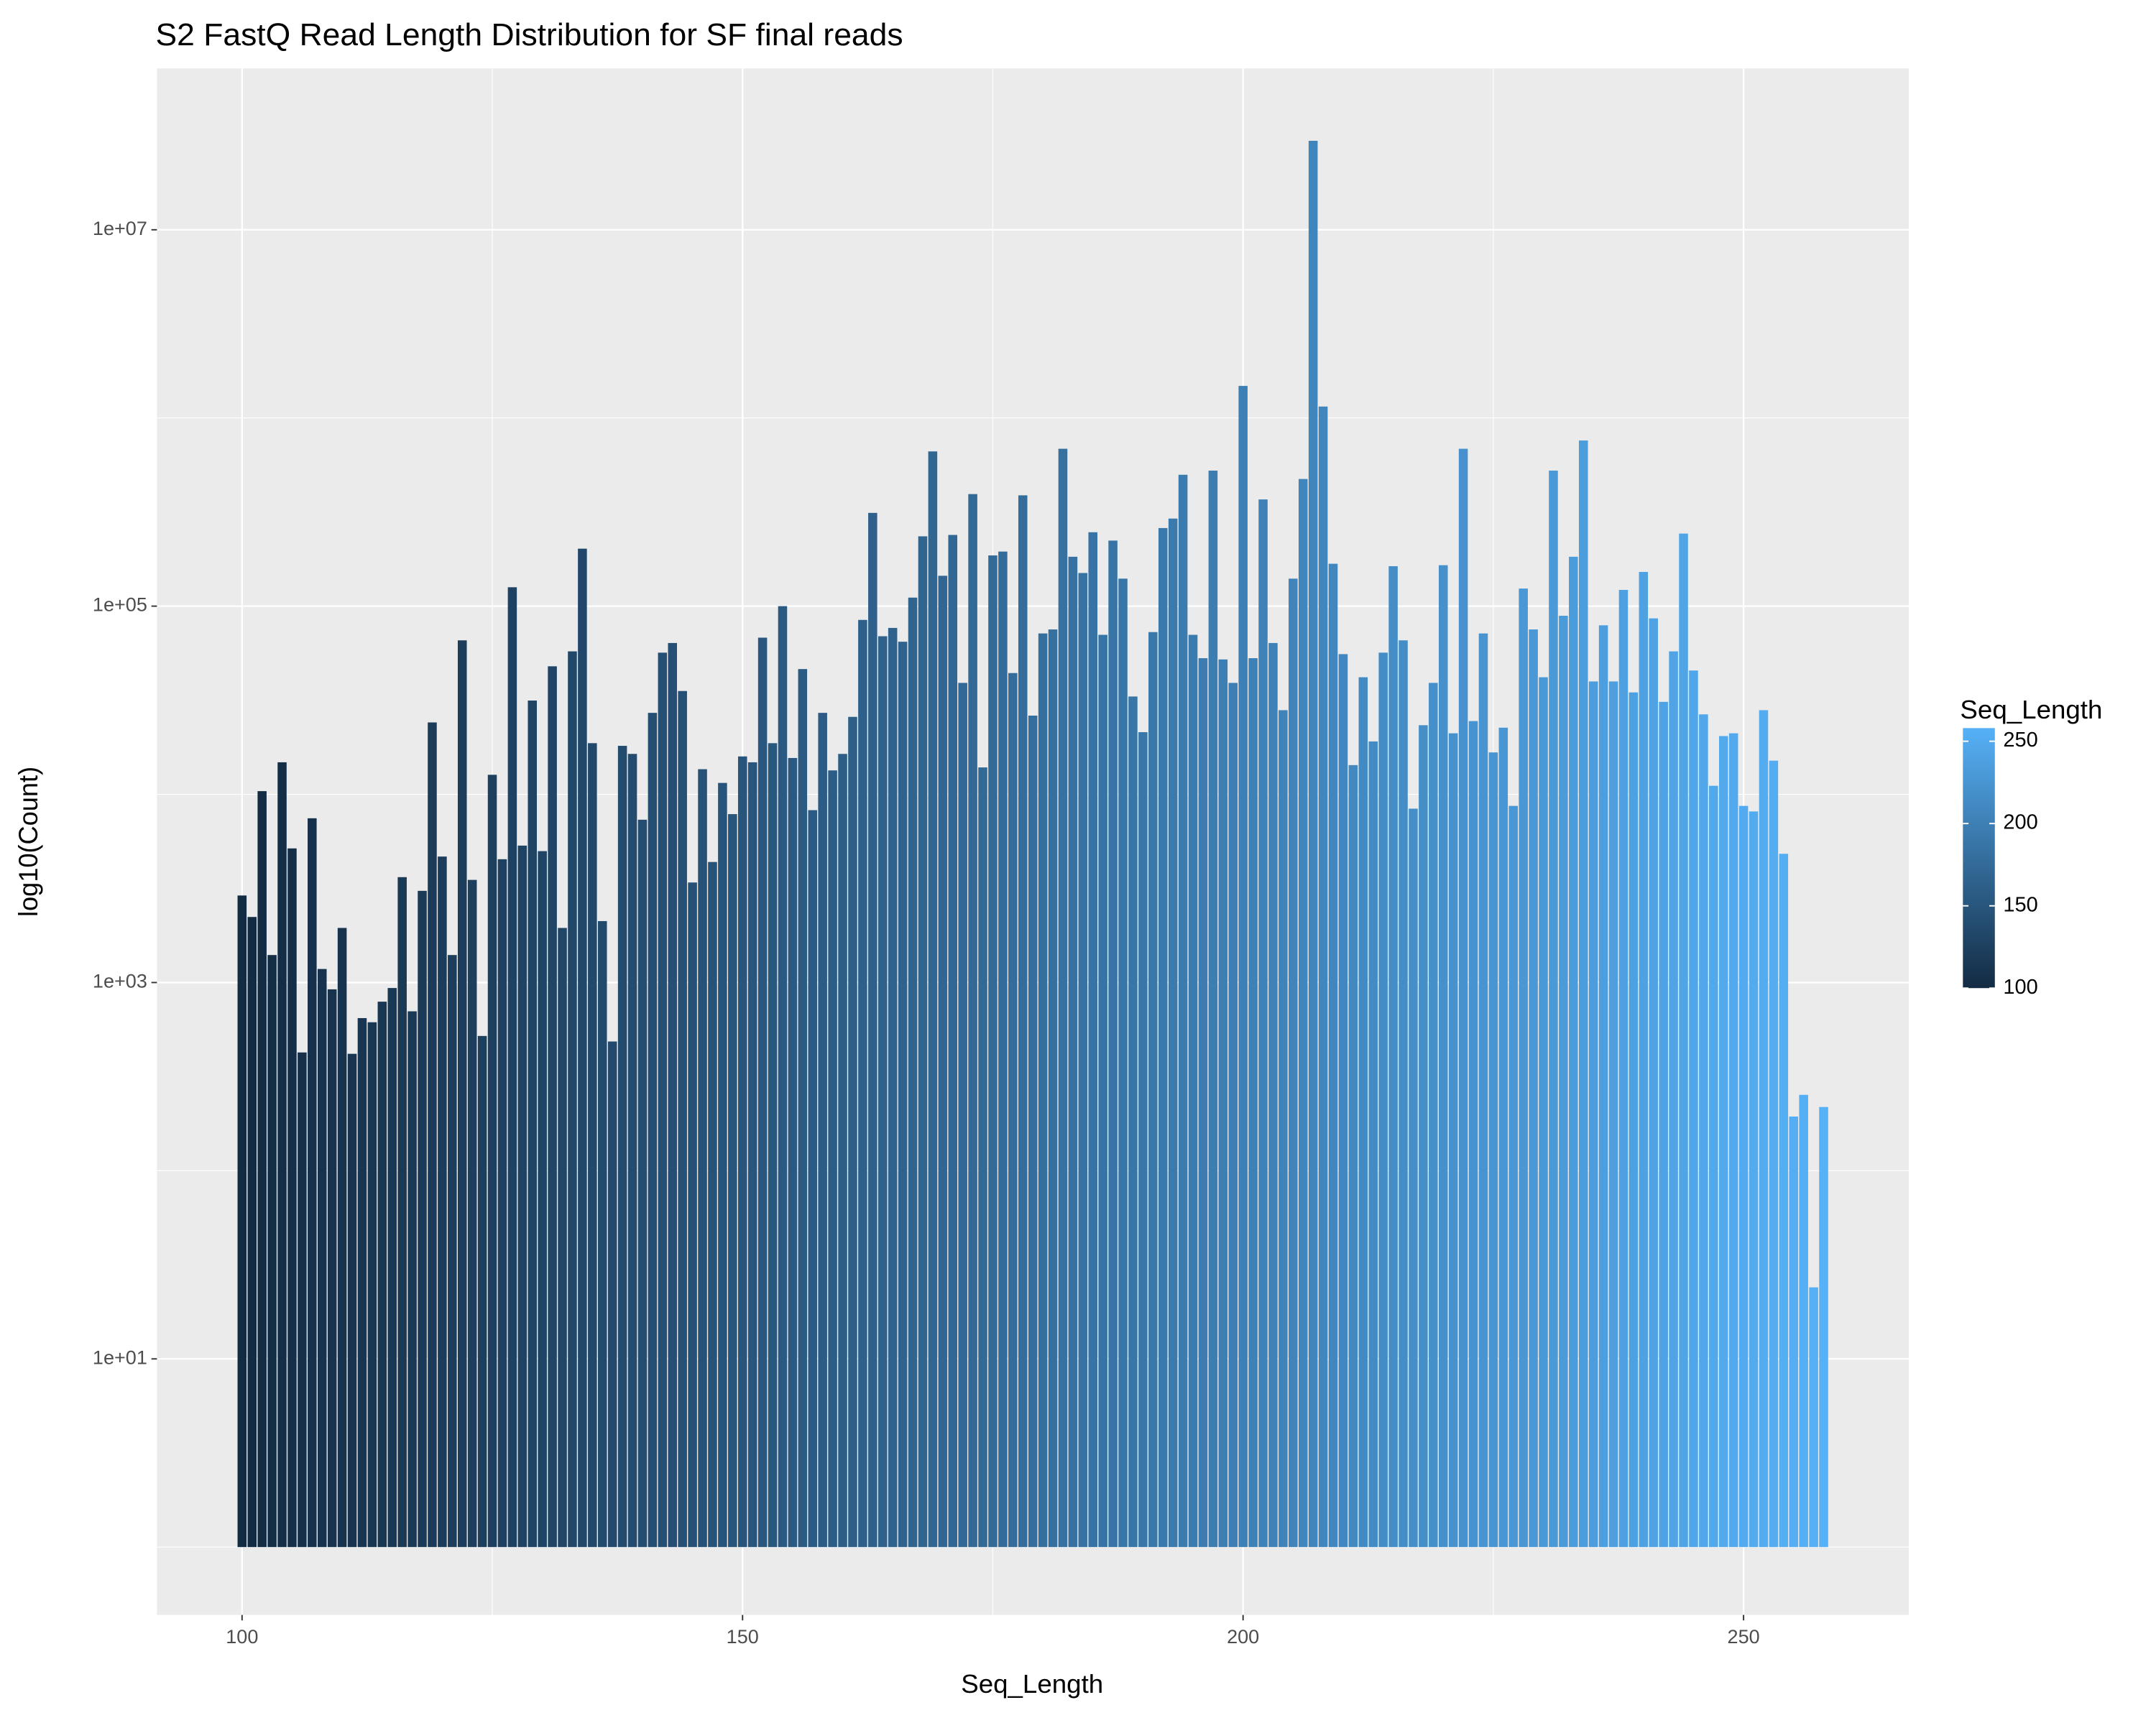  I want to click on legend-label: 150, so click(2020, 904).